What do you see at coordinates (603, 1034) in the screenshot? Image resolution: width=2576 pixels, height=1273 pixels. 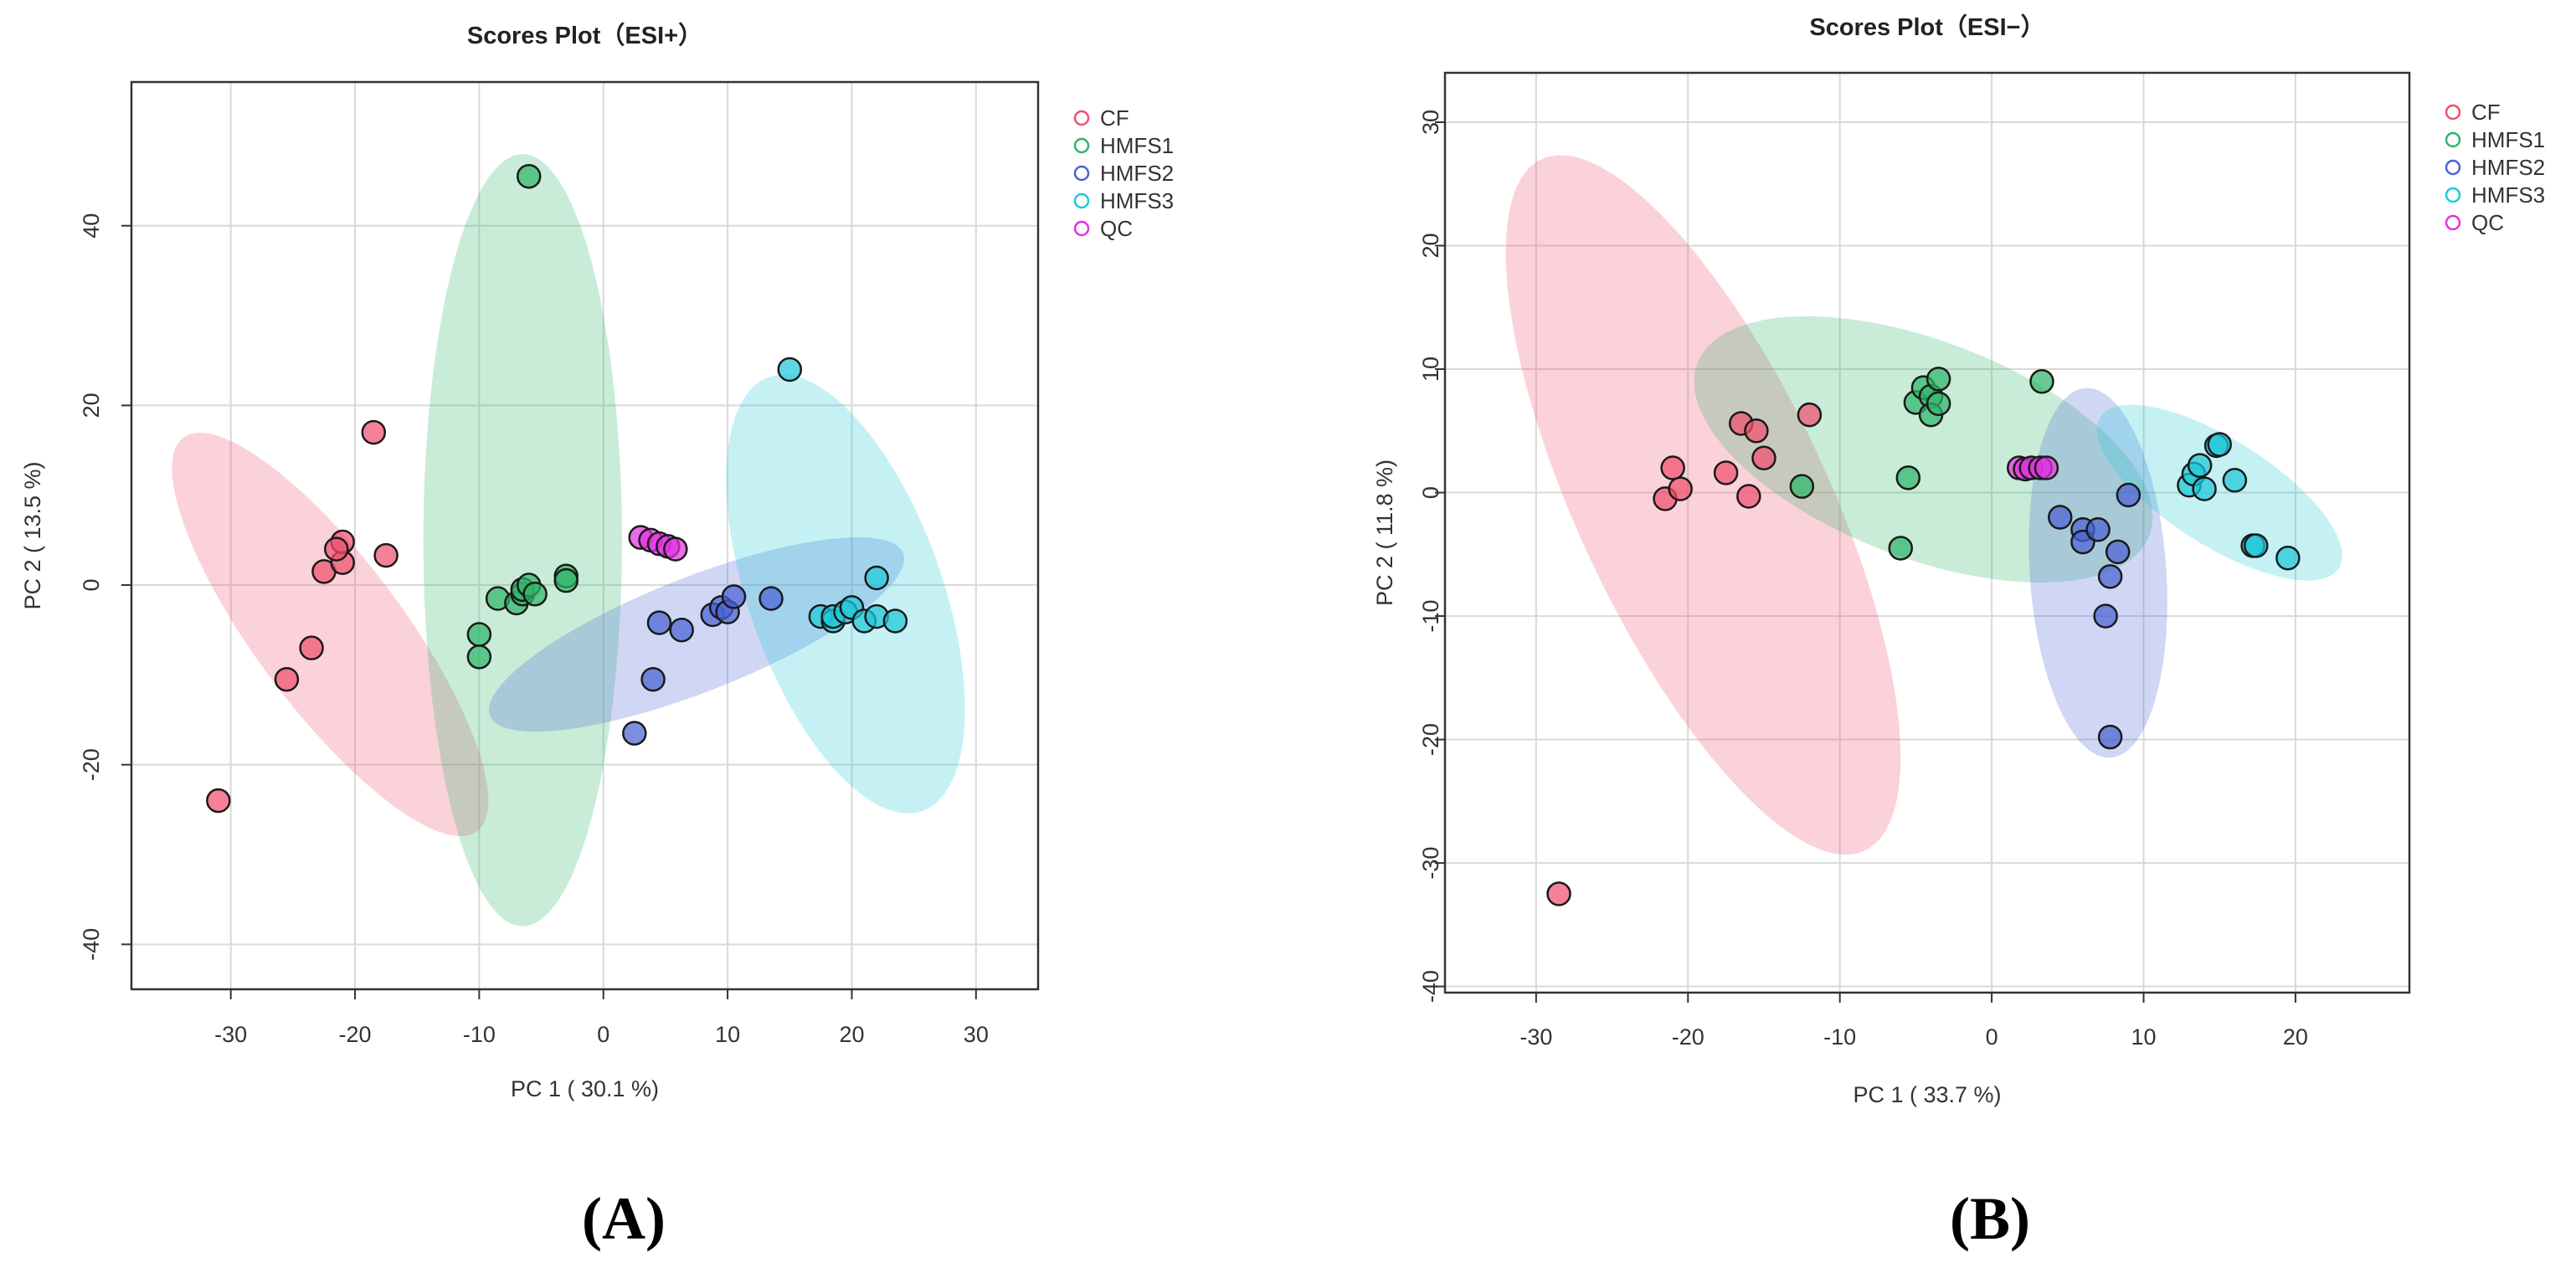 I see `chart-a-x-tick-label: 0` at bounding box center [603, 1034].